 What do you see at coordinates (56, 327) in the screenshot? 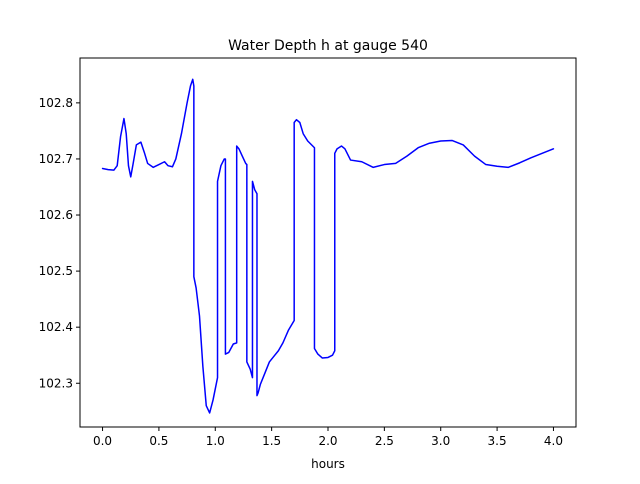
I see `y-tick-label: 102.4` at bounding box center [56, 327].